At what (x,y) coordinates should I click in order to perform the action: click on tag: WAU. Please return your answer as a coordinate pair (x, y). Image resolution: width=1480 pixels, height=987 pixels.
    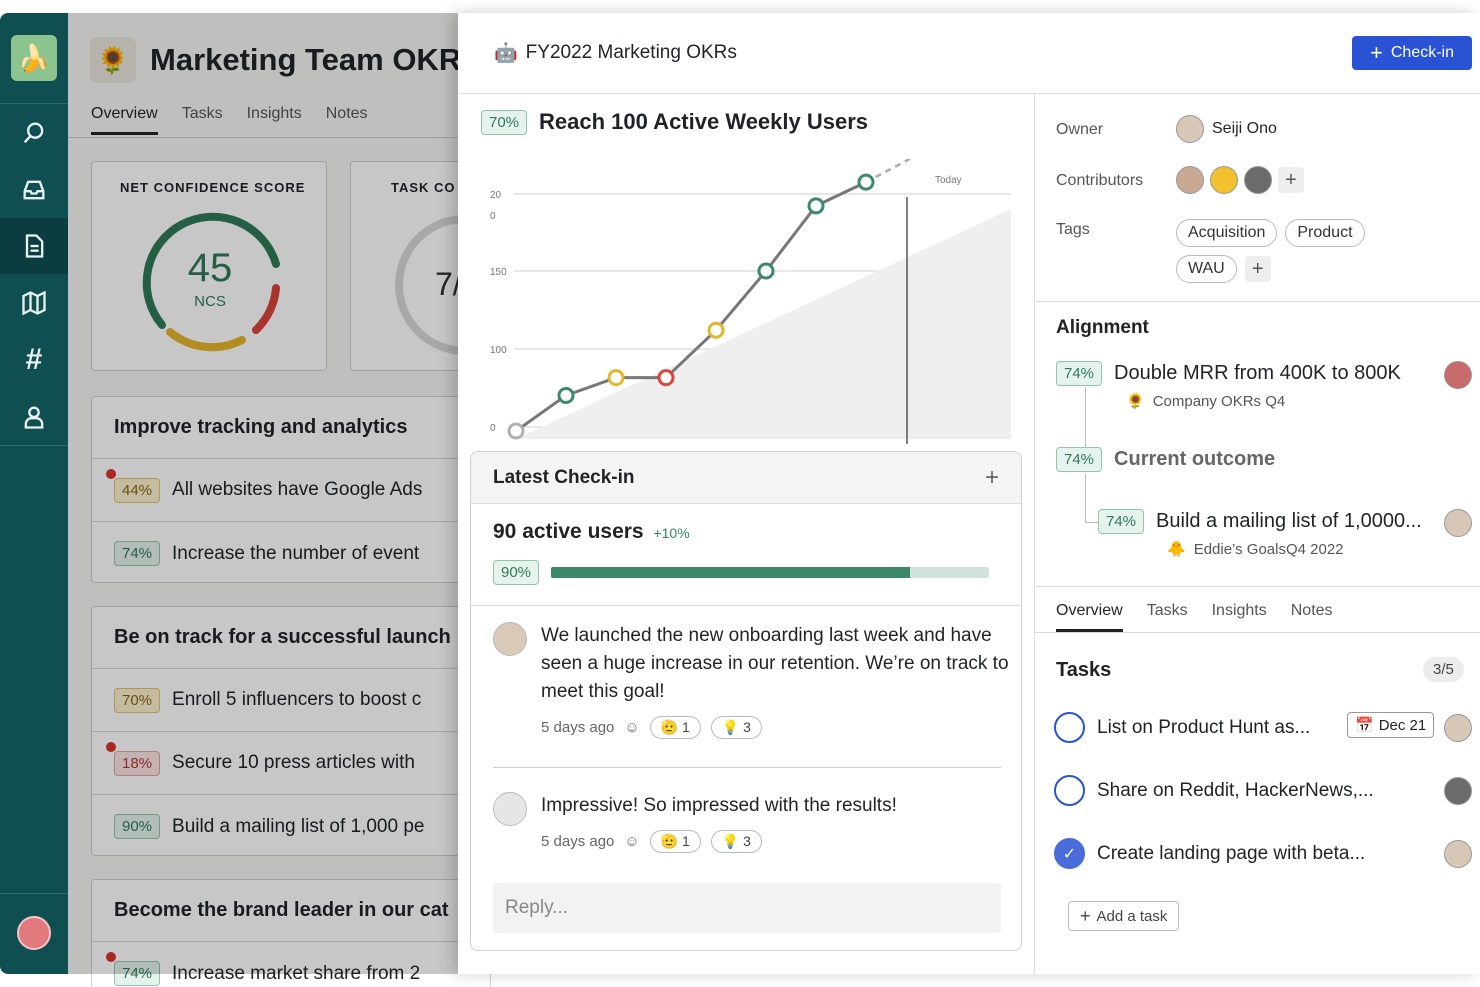
    Looking at the image, I should click on (1206, 269).